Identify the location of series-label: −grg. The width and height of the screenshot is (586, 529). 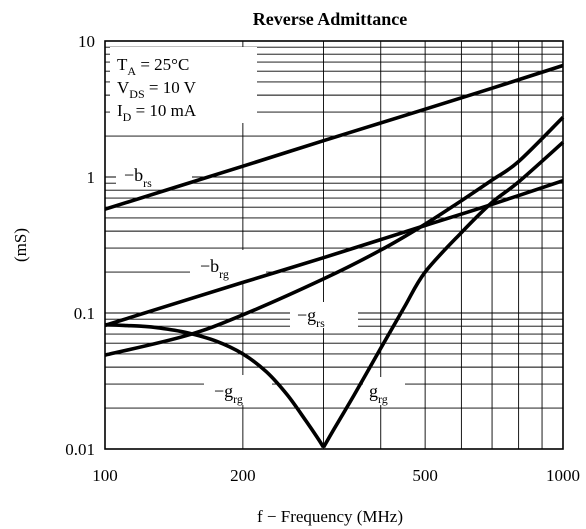
(228, 393).